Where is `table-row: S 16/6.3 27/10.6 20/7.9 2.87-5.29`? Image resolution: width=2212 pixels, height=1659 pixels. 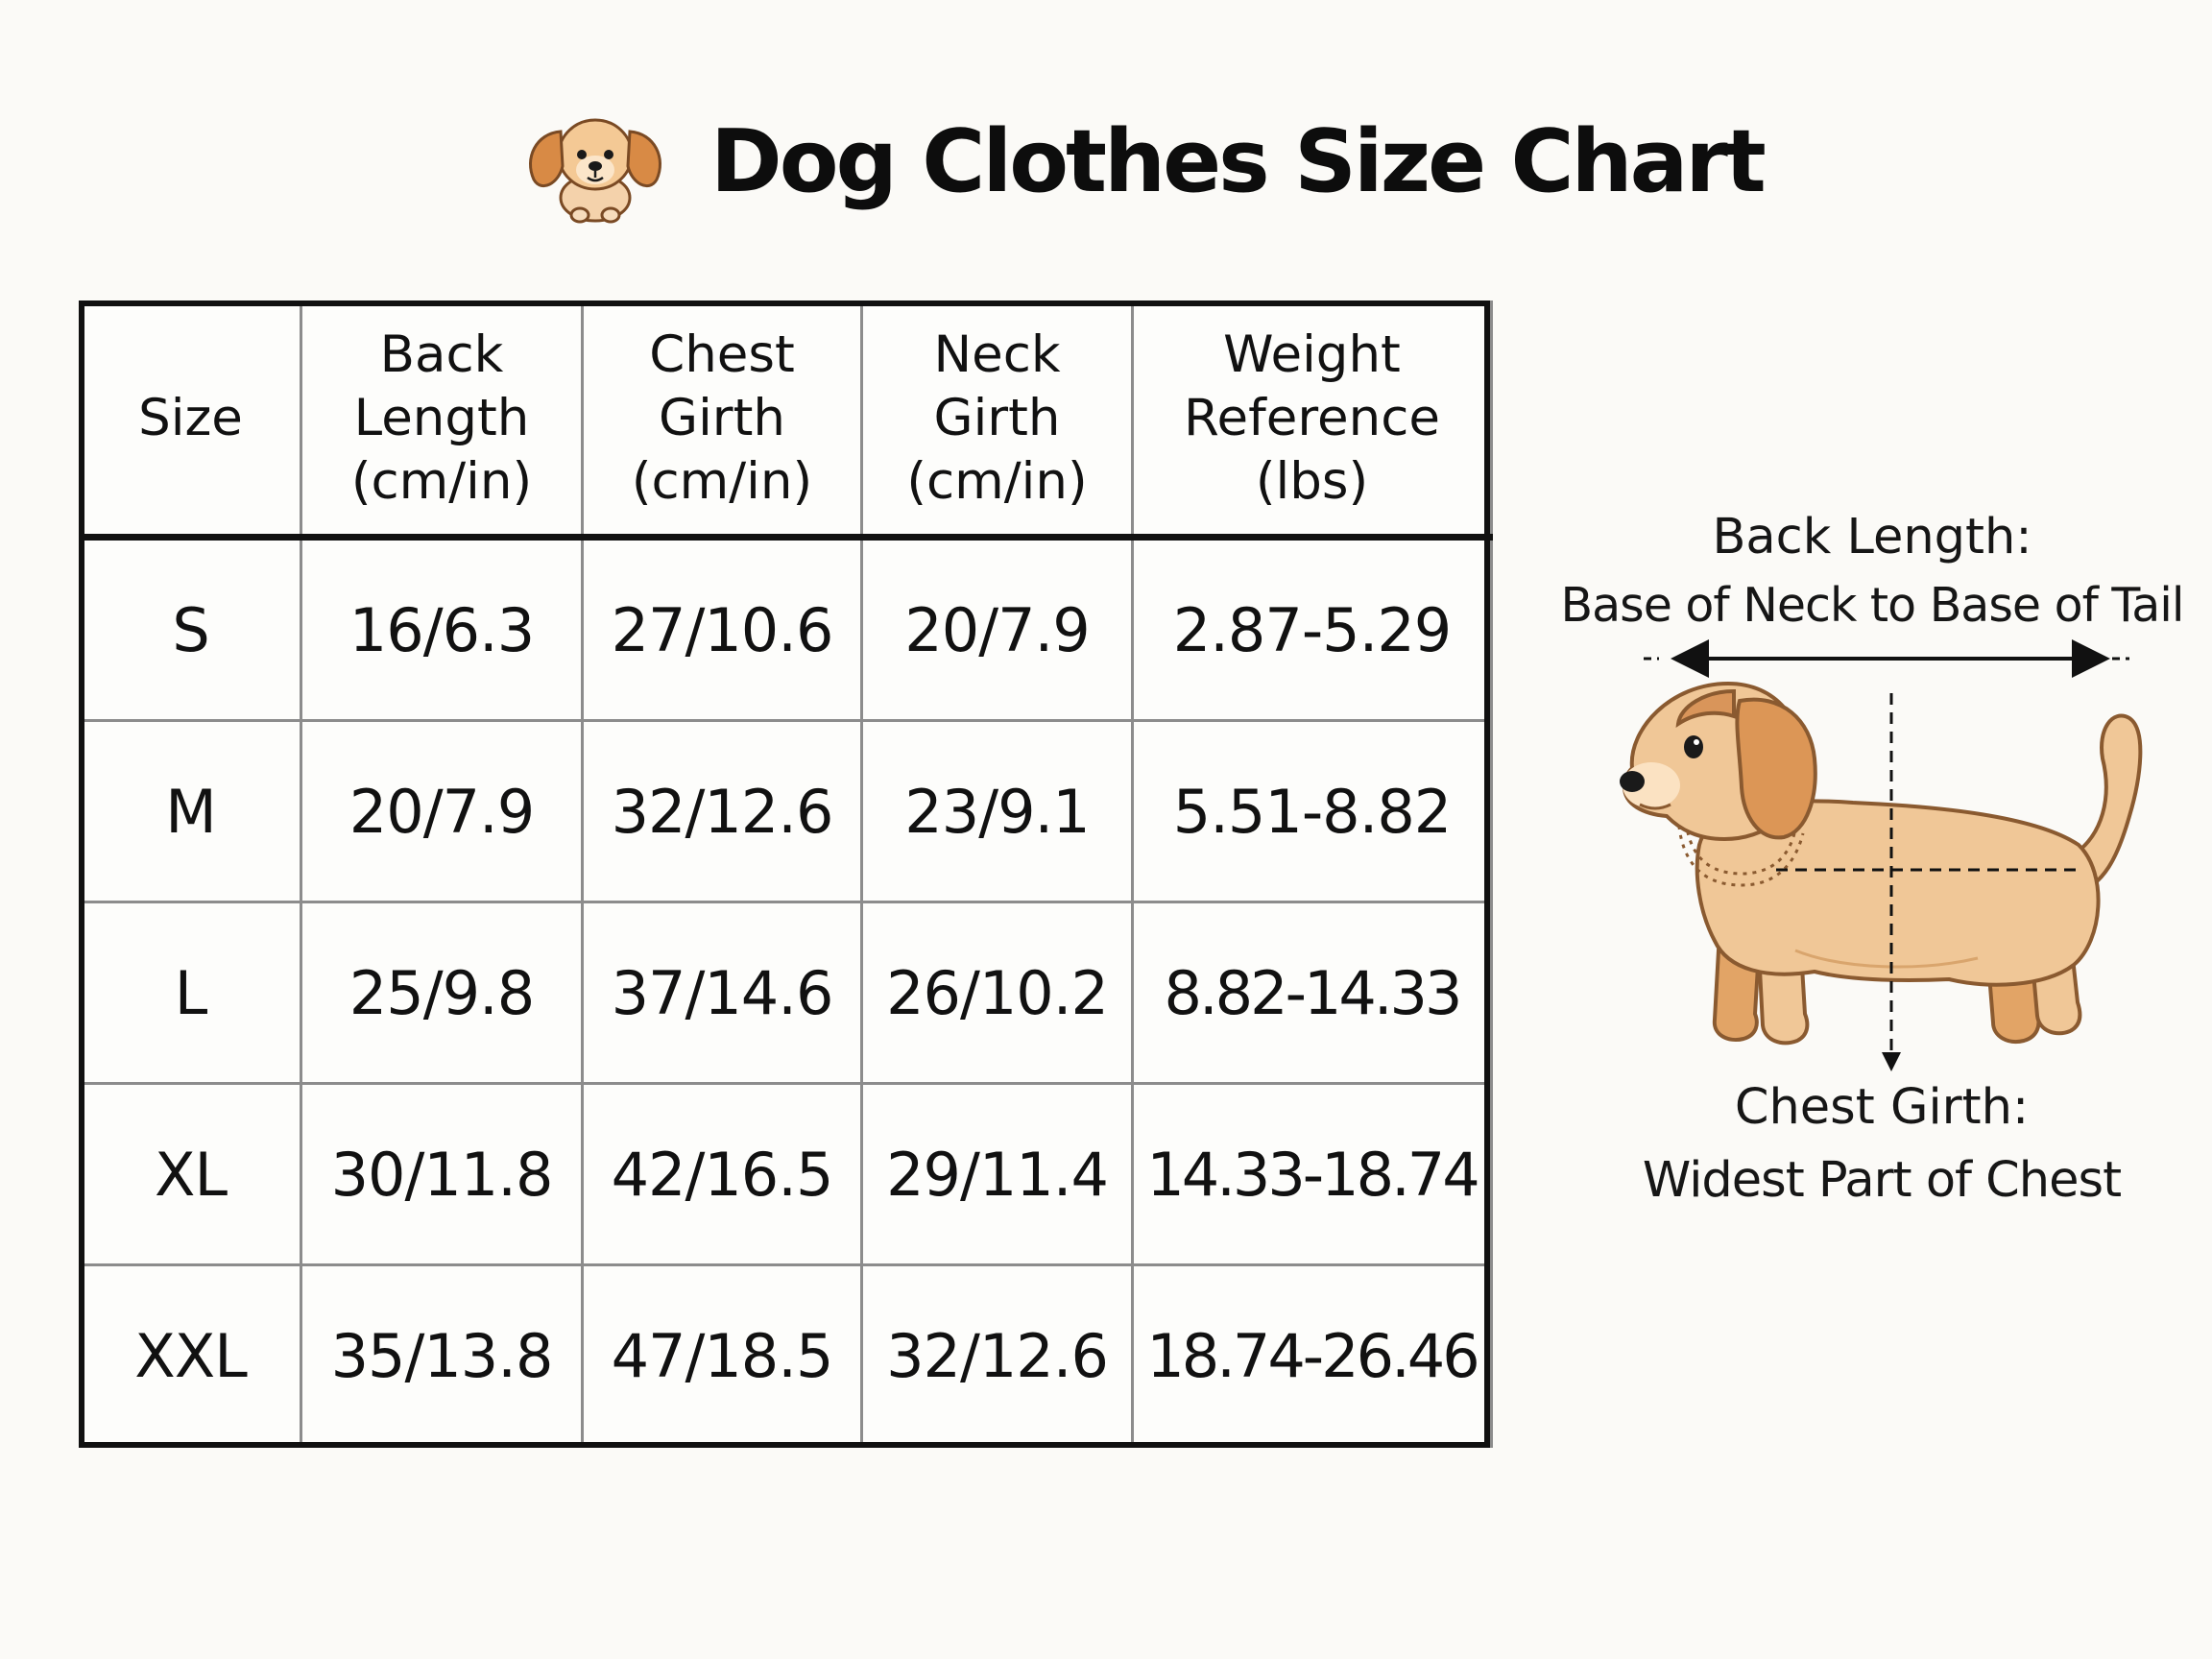
table-row: S 16/6.3 27/10.6 20/7.9 2.87-5.29 is located at coordinates (786, 629).